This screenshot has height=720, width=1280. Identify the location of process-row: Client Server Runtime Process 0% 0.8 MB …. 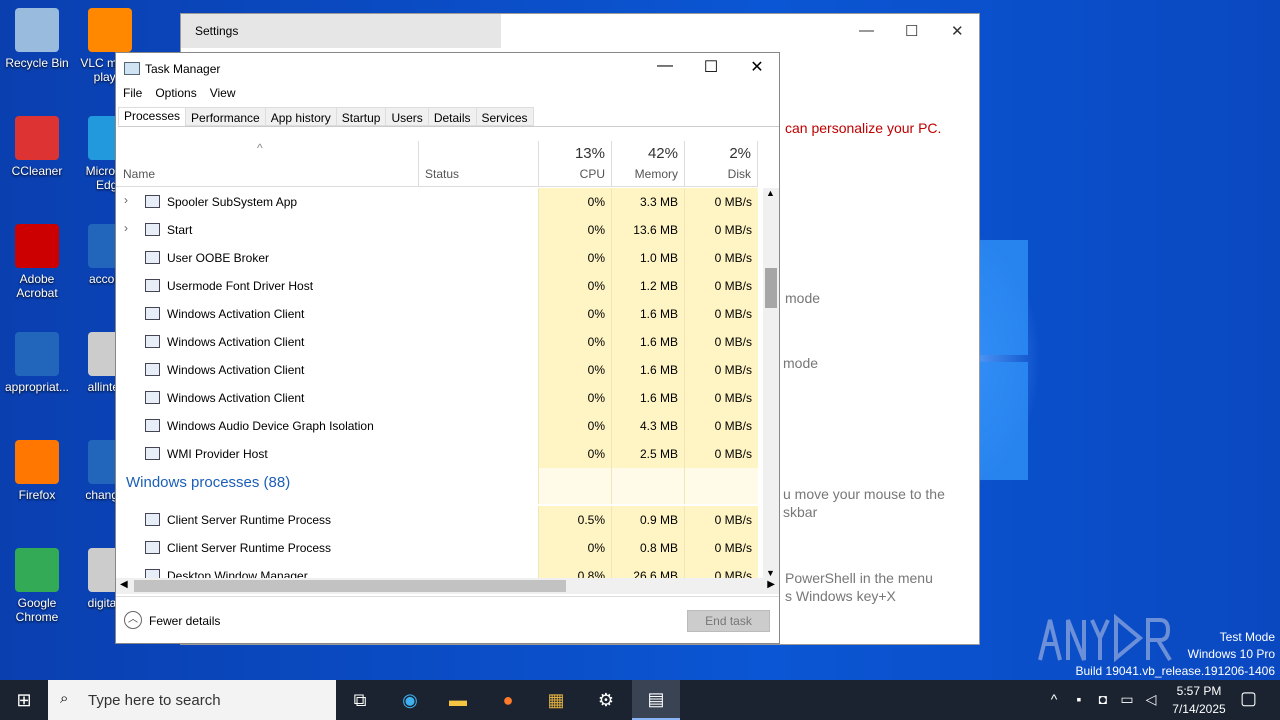
(437, 548).